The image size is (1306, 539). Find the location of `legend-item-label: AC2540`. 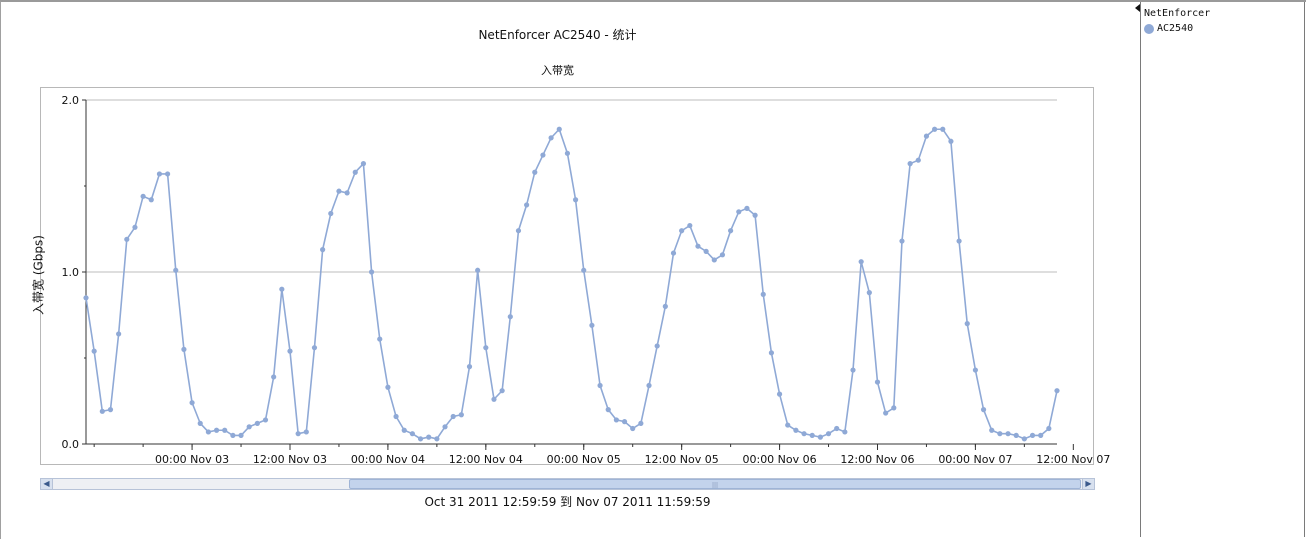

legend-item-label: AC2540 is located at coordinates (1175, 28).